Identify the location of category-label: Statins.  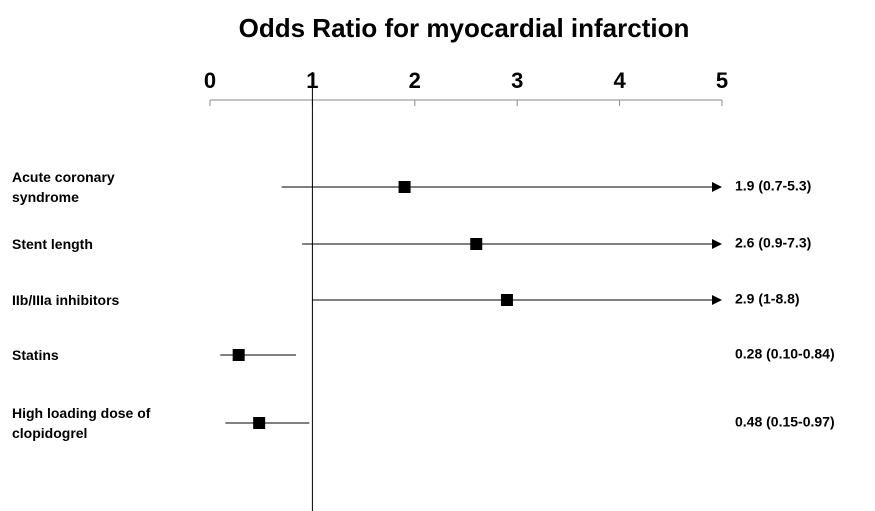
(35, 355).